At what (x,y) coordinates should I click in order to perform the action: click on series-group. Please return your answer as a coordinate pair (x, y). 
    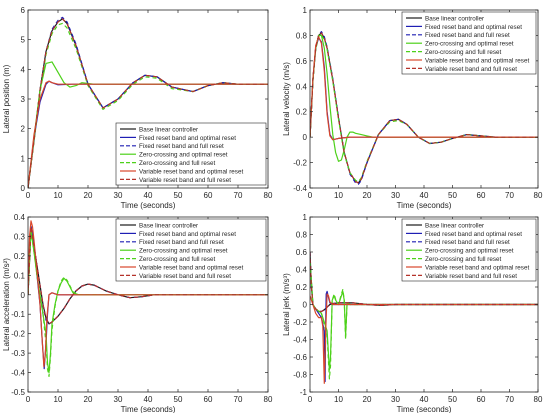
    Looking at the image, I should click on (424, 317).